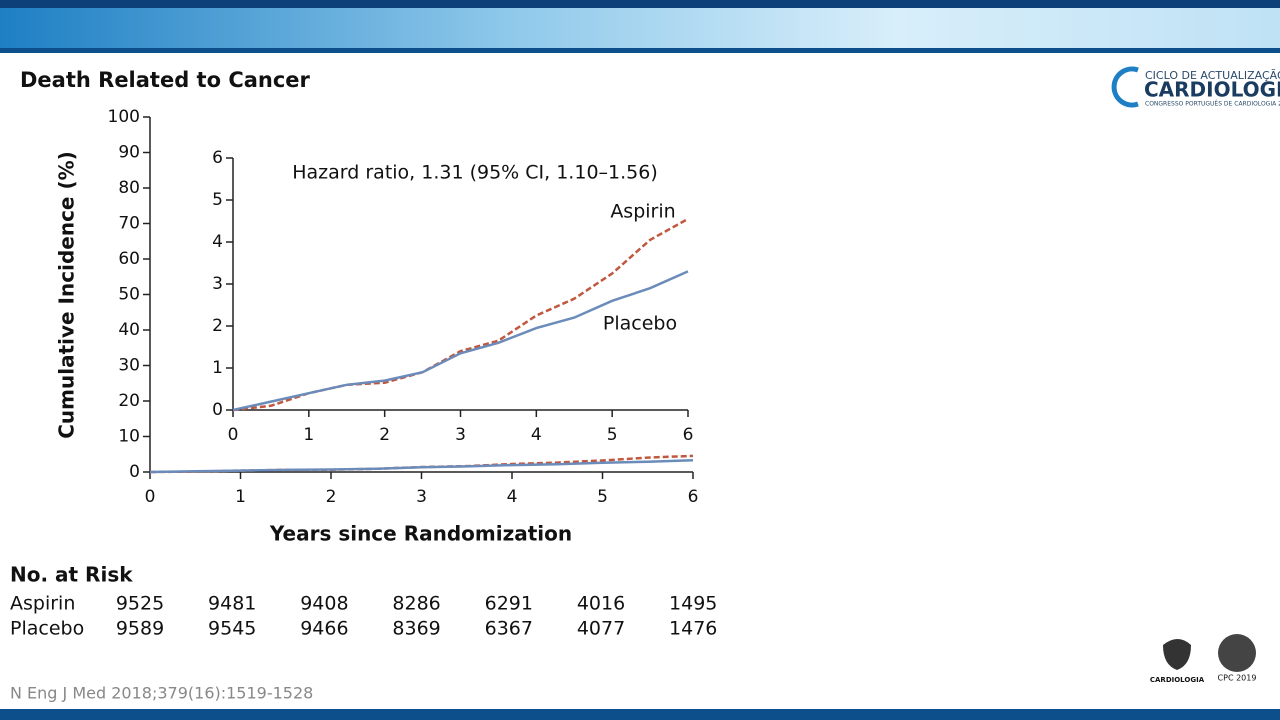 The image size is (1280, 720). What do you see at coordinates (42, 604) in the screenshot?
I see `risk-row-name: Aspirin` at bounding box center [42, 604].